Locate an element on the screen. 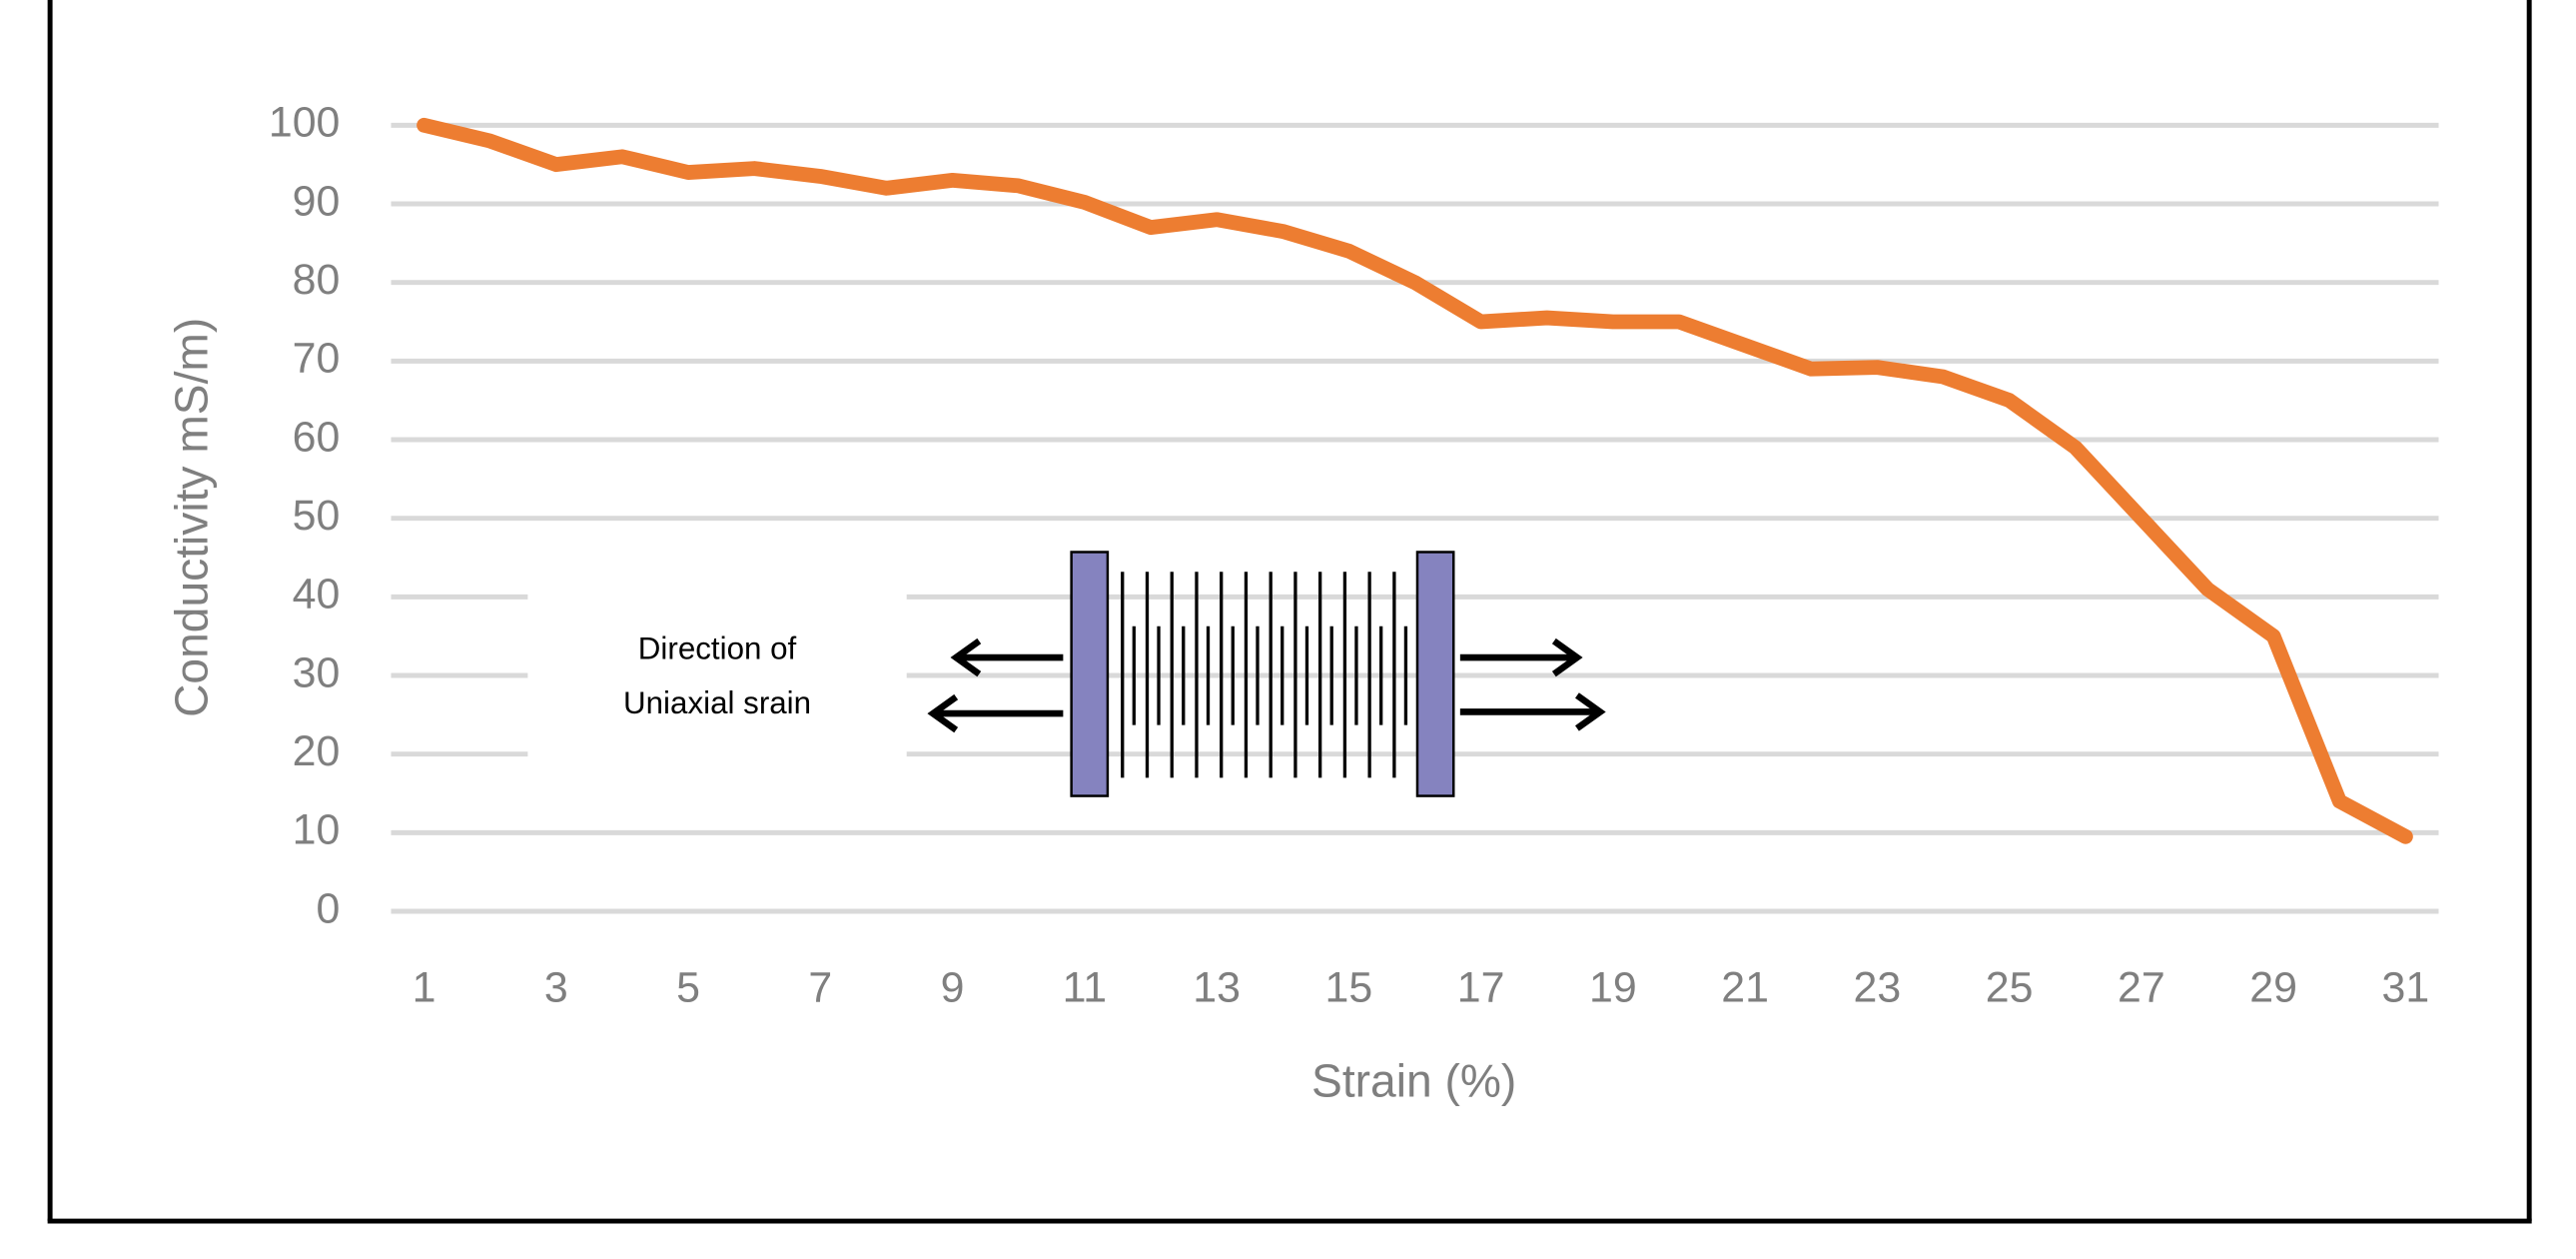 Image resolution: width=2576 pixels, height=1259 pixels. x-tick-label: 27 is located at coordinates (2142, 988).